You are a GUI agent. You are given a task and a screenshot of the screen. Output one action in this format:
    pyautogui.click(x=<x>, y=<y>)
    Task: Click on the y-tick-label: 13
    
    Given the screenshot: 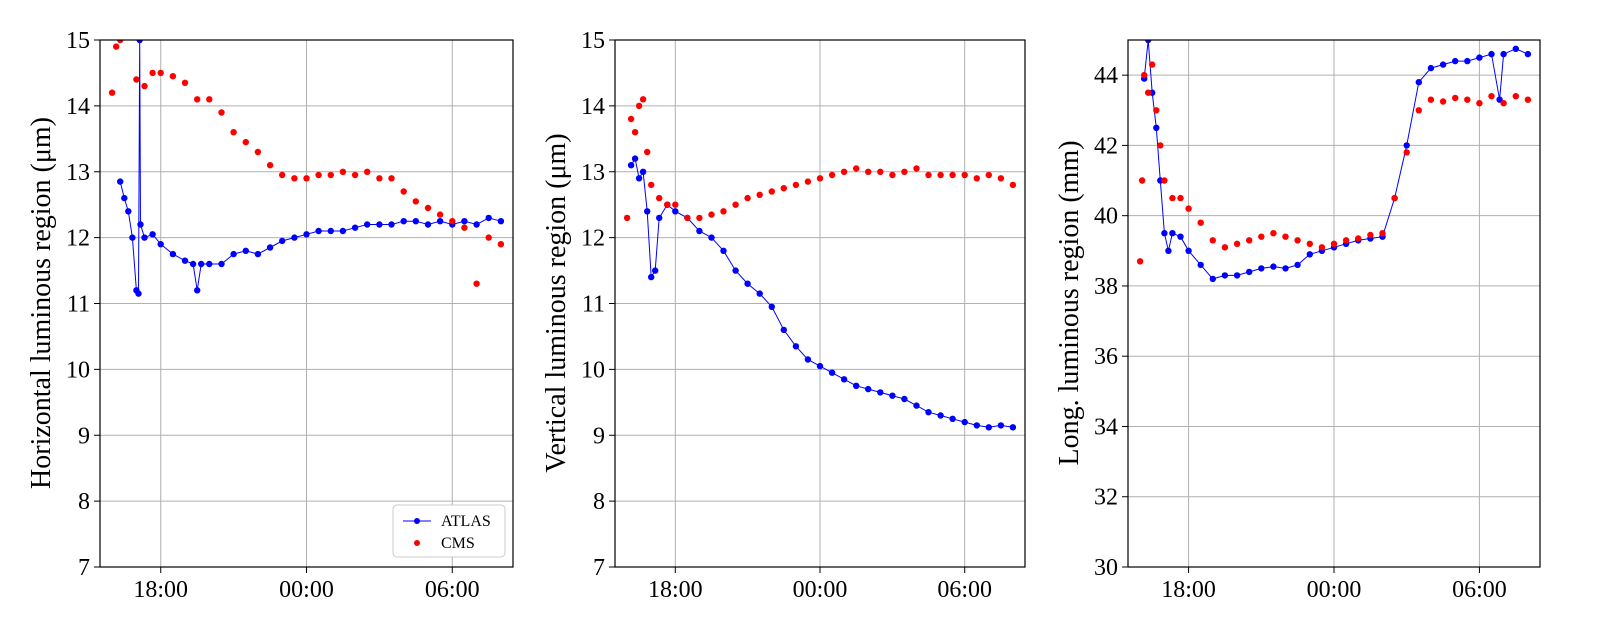 What is the action you would take?
    pyautogui.click(x=593, y=173)
    